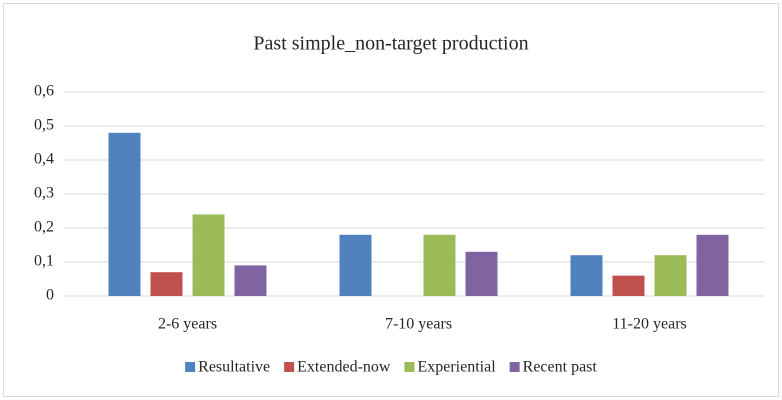 This screenshot has width=782, height=400. I want to click on chart-title: Past simple_non-target production, so click(390, 44).